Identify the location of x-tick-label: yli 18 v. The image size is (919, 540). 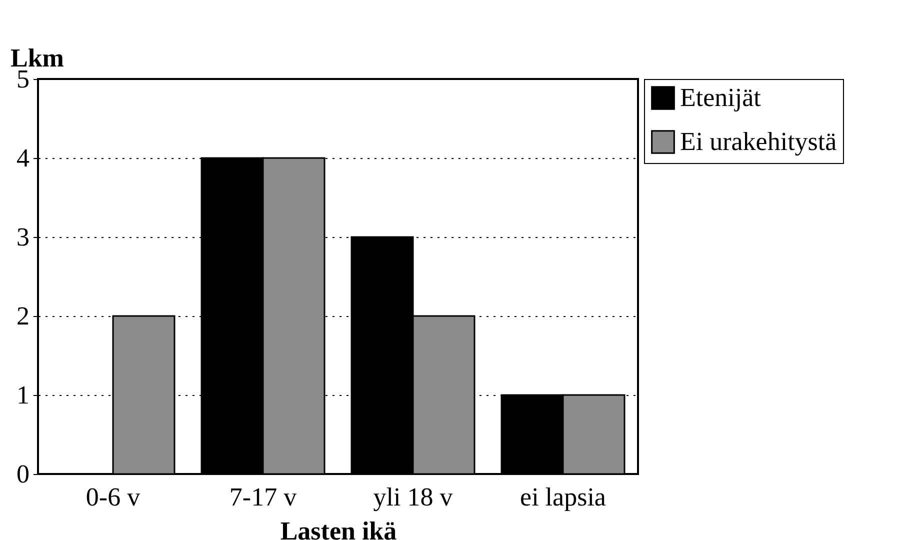
(413, 497).